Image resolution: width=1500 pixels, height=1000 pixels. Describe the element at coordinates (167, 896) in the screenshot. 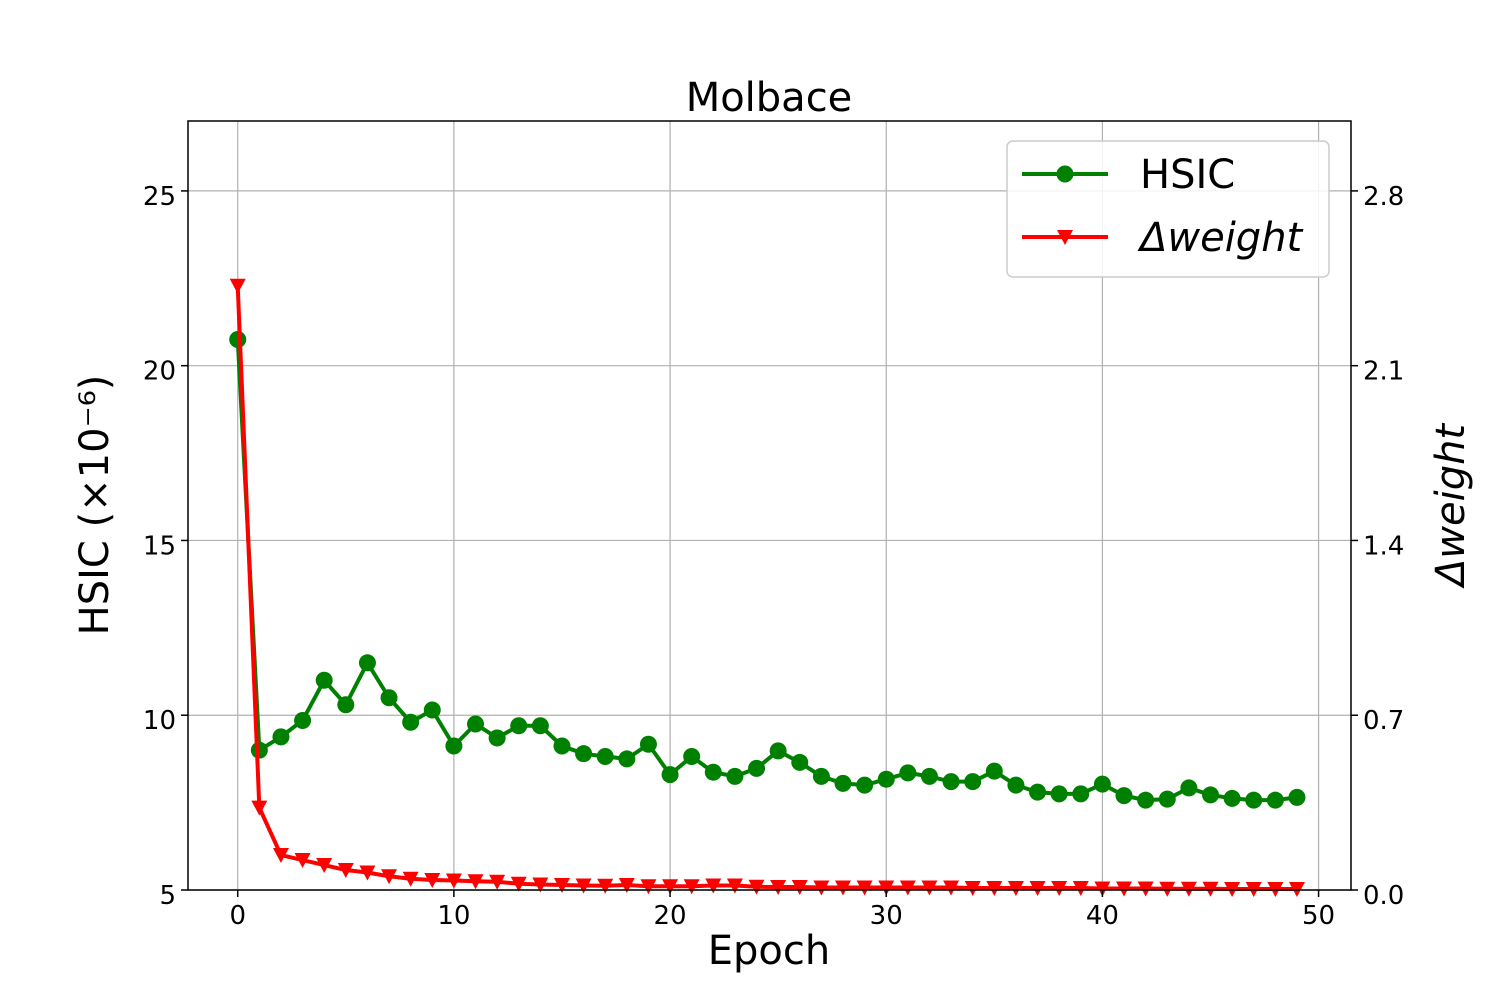

I see `y-left-tick-label: 5` at that location.